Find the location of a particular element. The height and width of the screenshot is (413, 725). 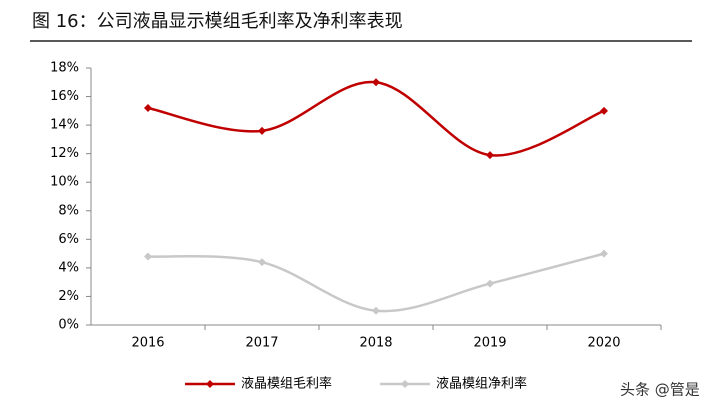

y-tick-label: 10% is located at coordinates (64, 182).